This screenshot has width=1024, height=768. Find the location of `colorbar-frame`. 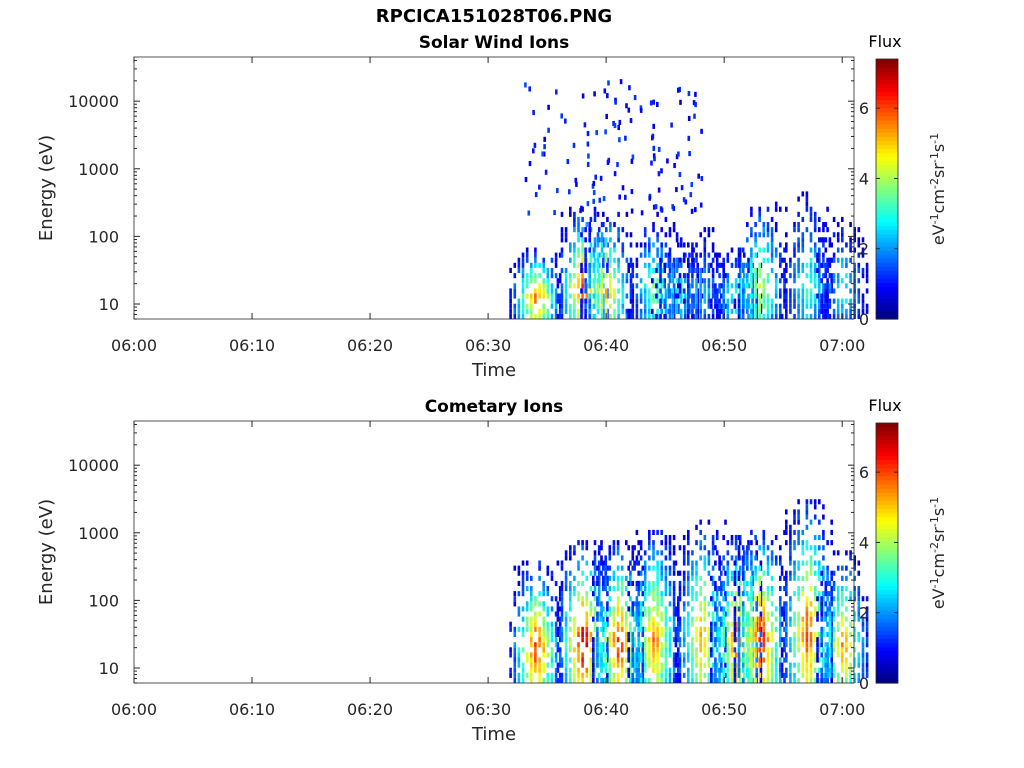

colorbar-frame is located at coordinates (887, 189).